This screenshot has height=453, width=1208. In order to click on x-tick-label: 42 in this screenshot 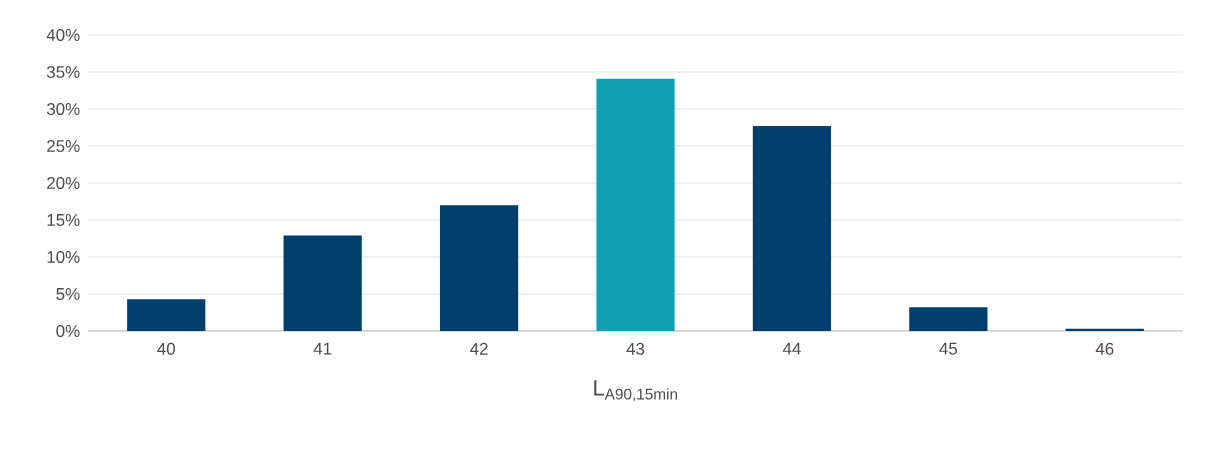, I will do `click(479, 348)`.